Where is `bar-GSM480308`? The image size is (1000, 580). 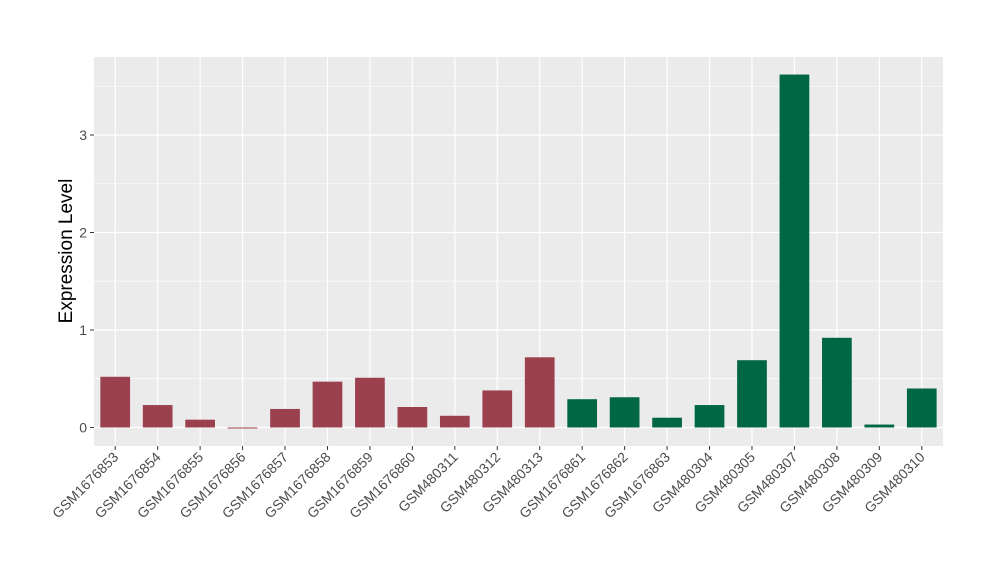
bar-GSM480308 is located at coordinates (837, 382).